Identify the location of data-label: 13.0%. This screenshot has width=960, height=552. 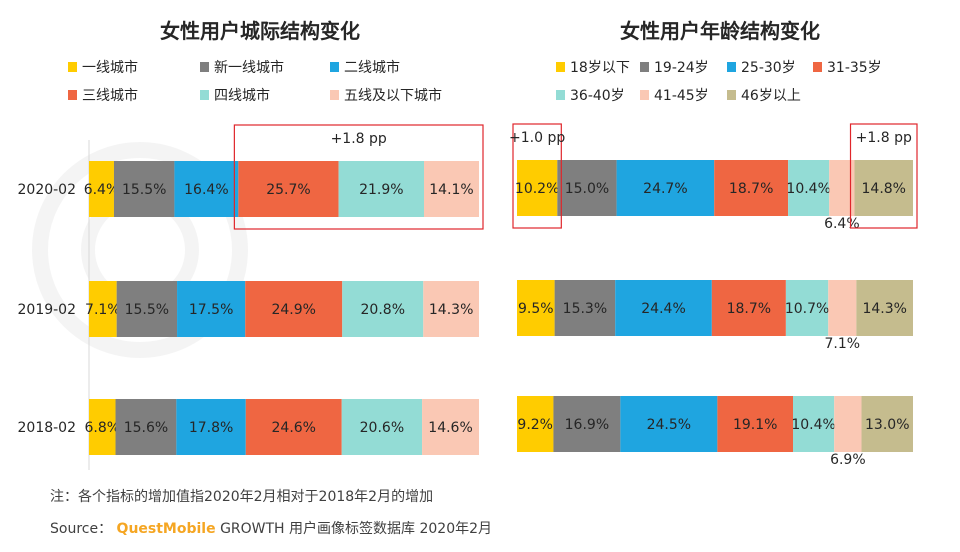
(887, 425).